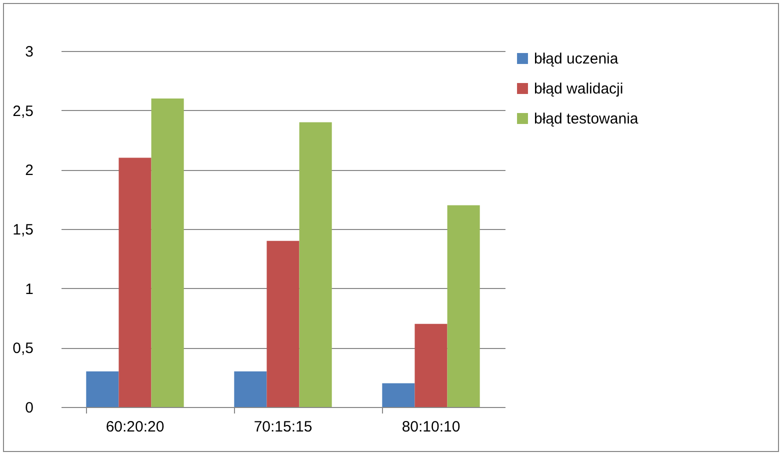 Image resolution: width=784 pixels, height=457 pixels. Describe the element at coordinates (23, 111) in the screenshot. I see `y-tick-label: 2,5` at that location.